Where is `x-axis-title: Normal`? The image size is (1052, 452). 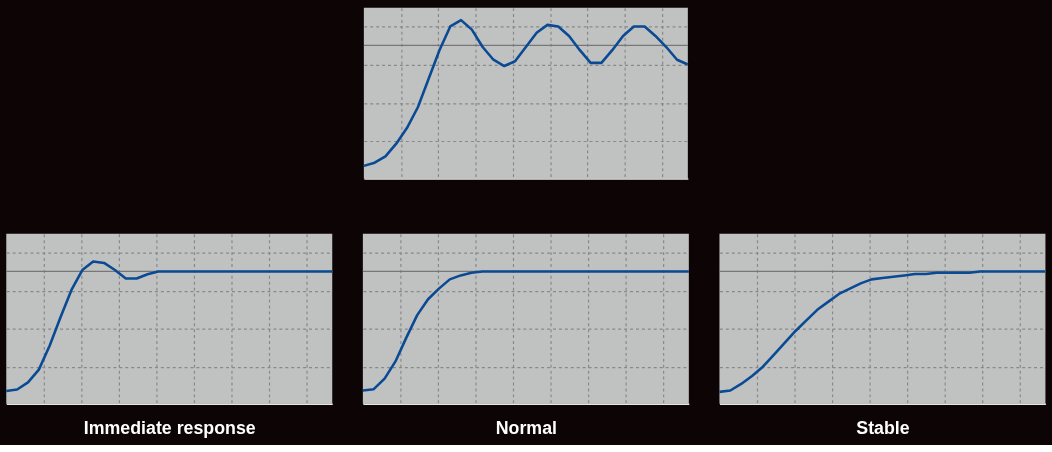
x-axis-title: Normal is located at coordinates (526, 427).